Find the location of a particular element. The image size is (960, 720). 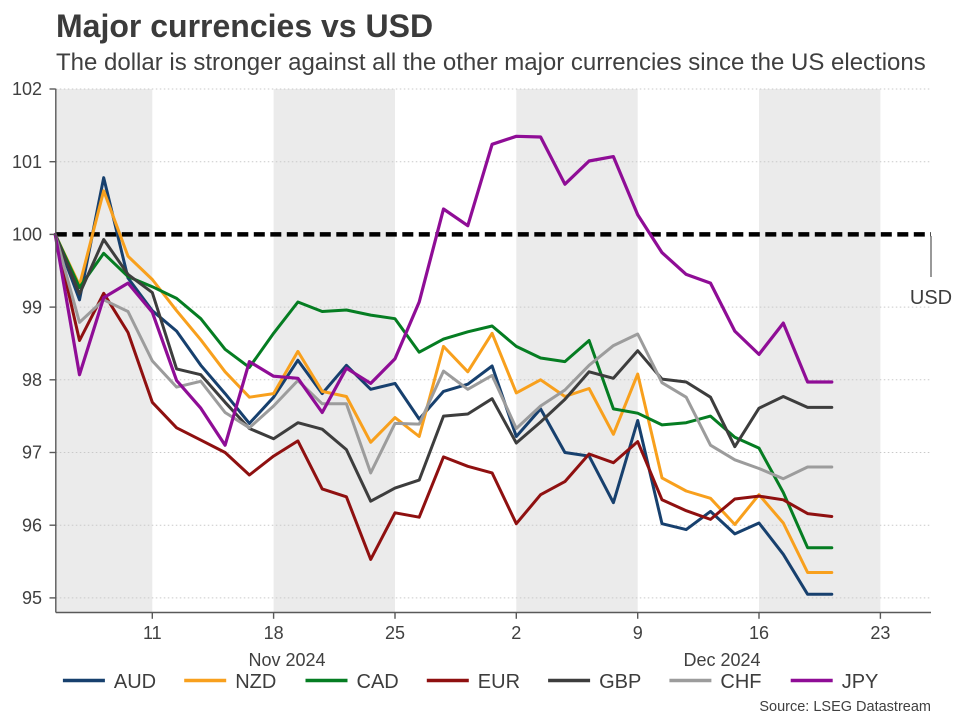

svg-text: Dec 2024 is located at coordinates (721, 660).